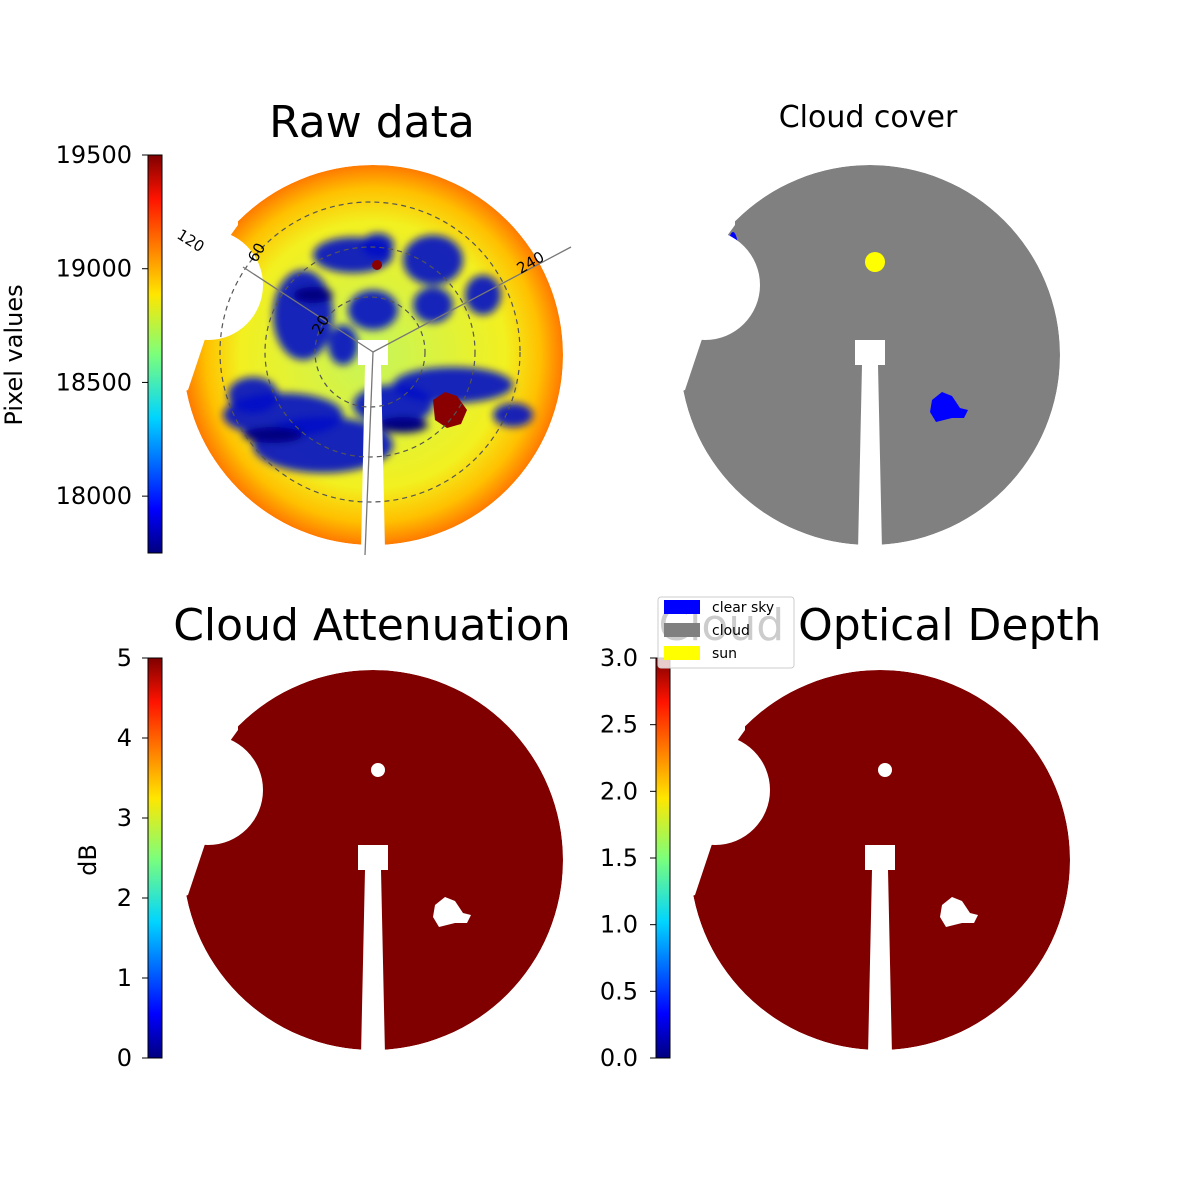 The image size is (1200, 1200). What do you see at coordinates (731, 631) in the screenshot?
I see `legend-label: cloud` at bounding box center [731, 631].